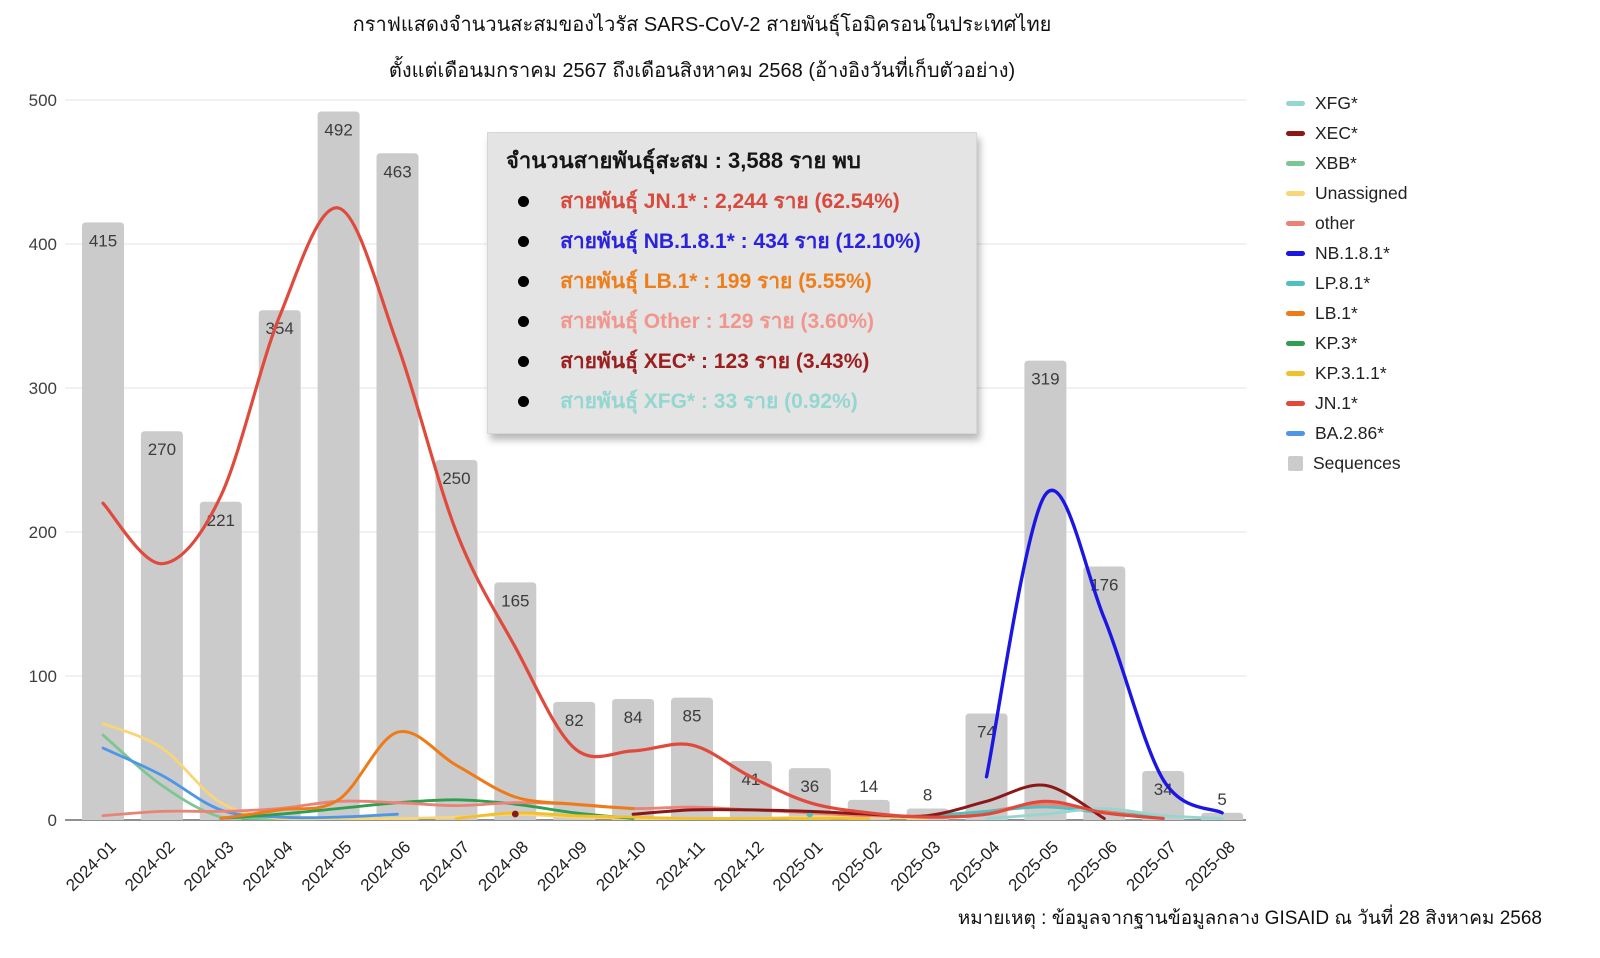  I want to click on bar-value-label: 165, so click(515, 600).